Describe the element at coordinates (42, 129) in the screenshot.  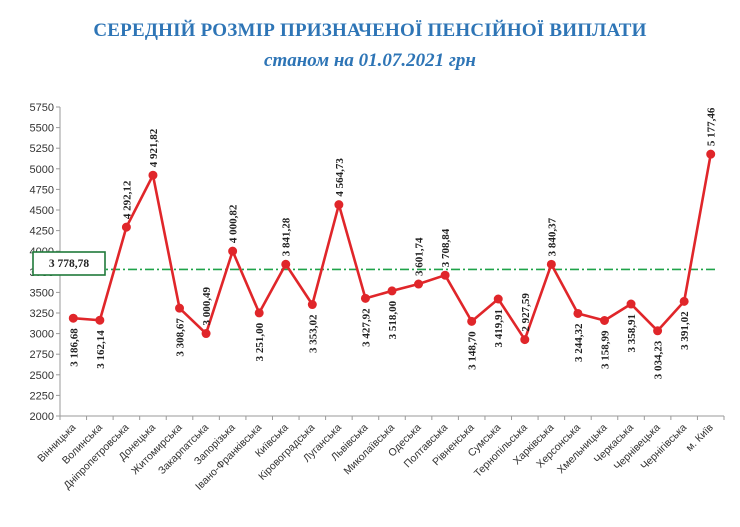
I see `y-tick-label: 5500` at that location.